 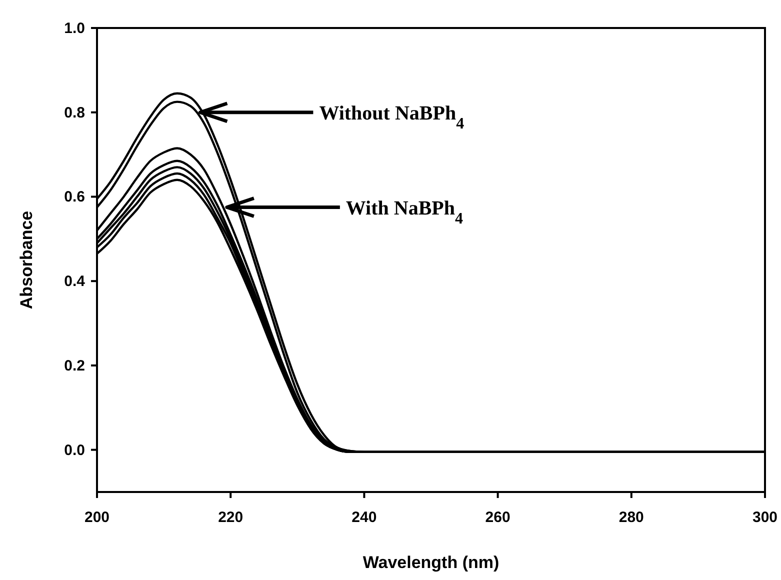 I want to click on x-tick-label: 280, so click(x=631, y=517).